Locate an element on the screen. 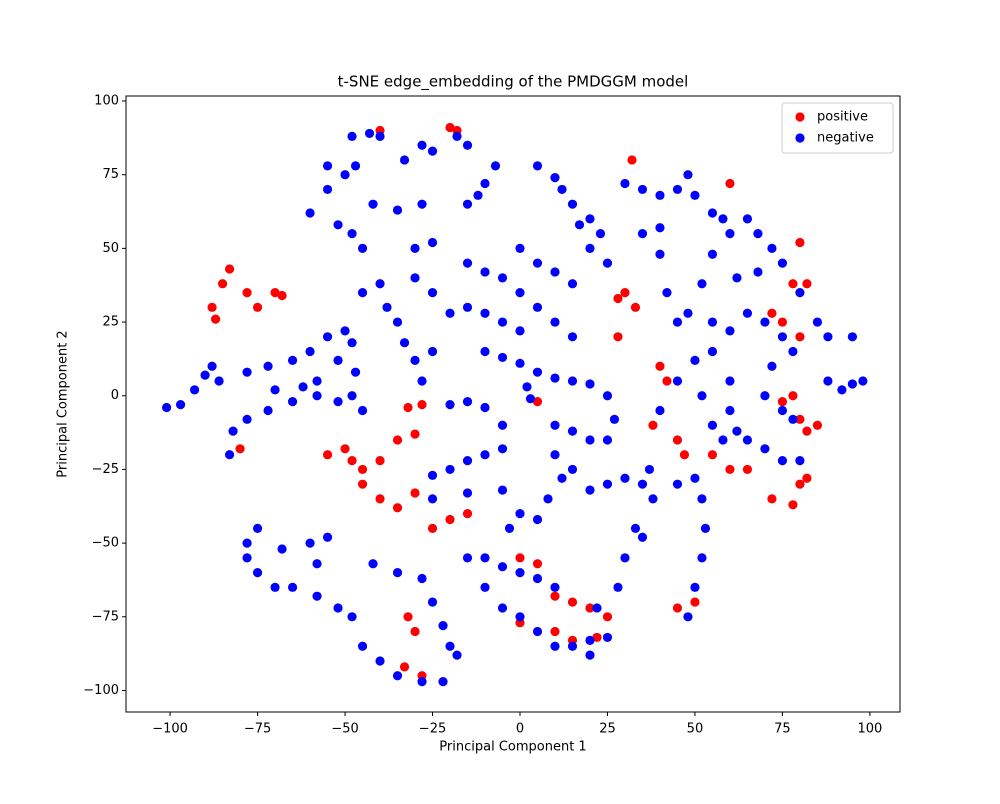 The height and width of the screenshot is (804, 1000). x-tick-label: 50 is located at coordinates (695, 729).